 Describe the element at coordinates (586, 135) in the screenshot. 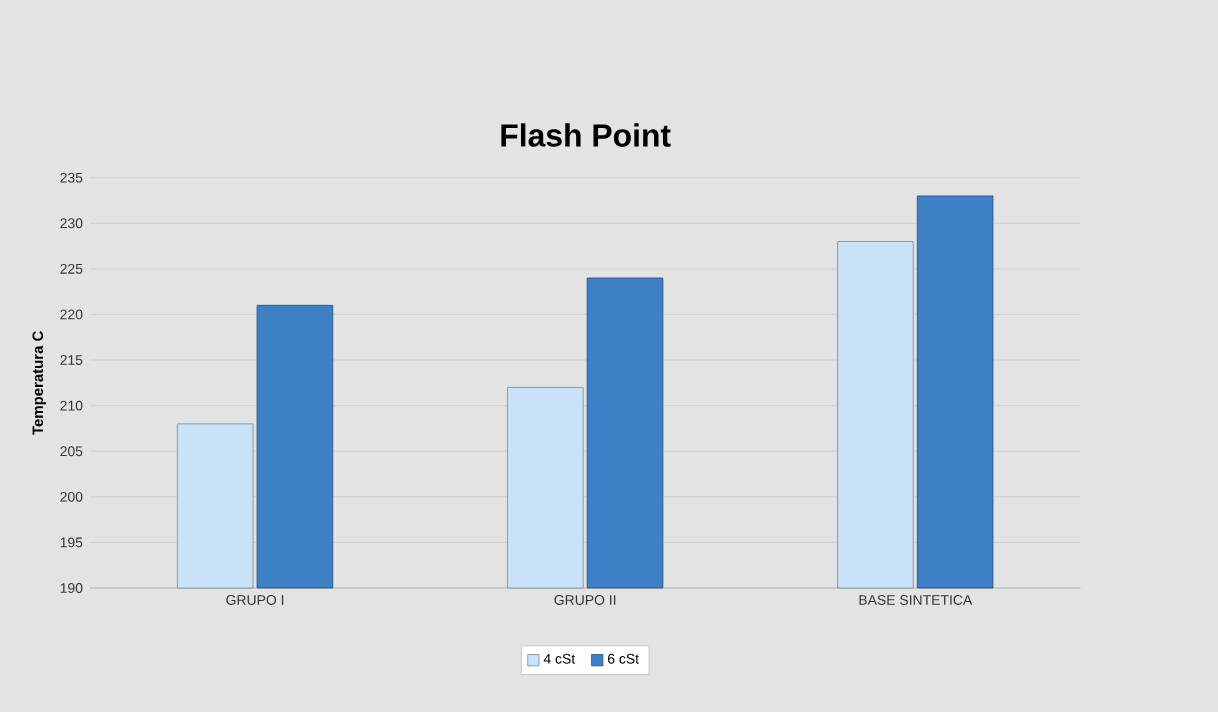

I see `chart-title: Flash Point` at that location.